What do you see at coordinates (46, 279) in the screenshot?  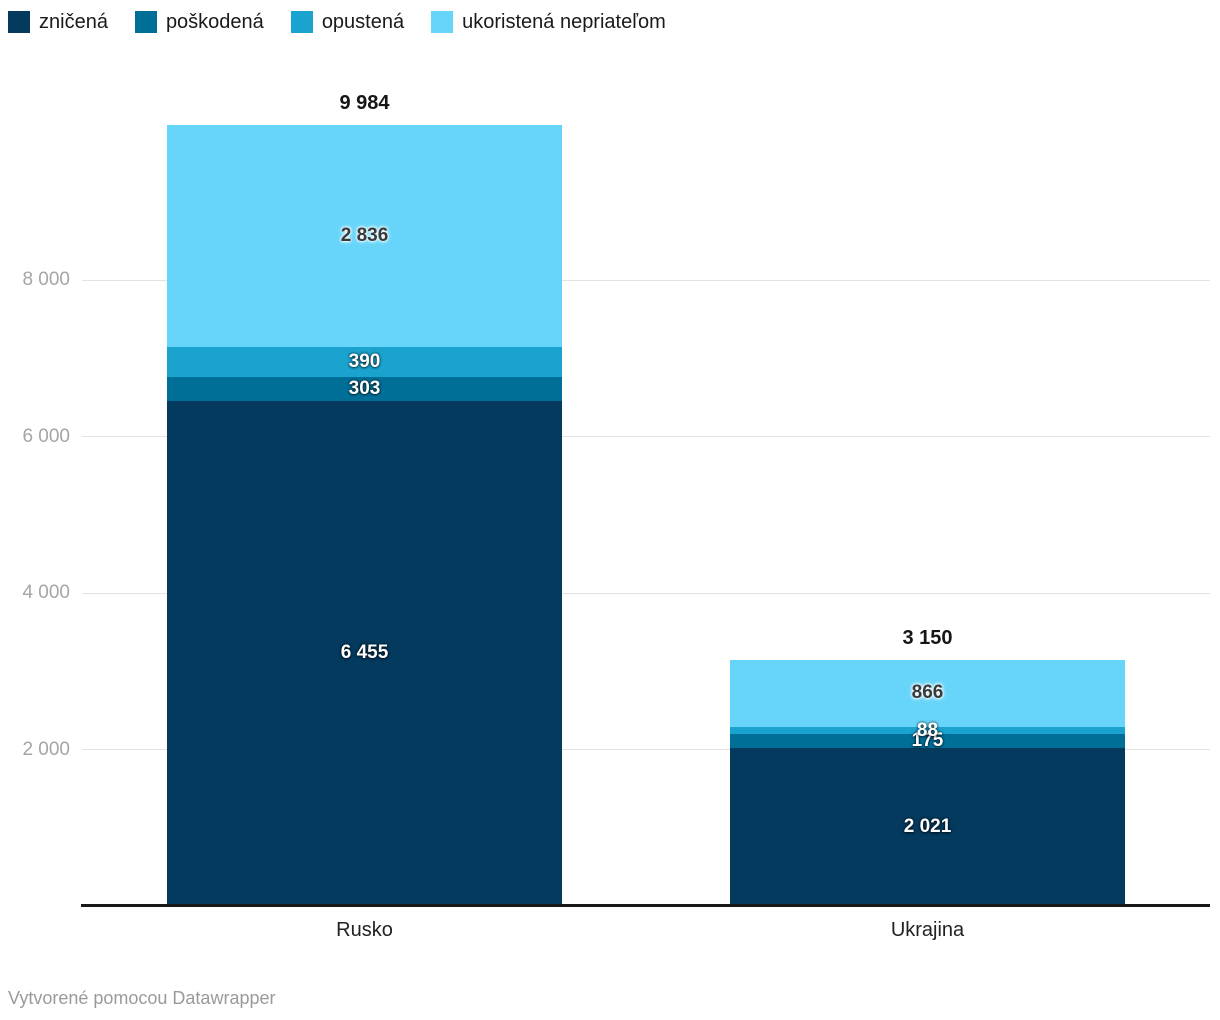 I see `y-tick-label: 8 000` at bounding box center [46, 279].